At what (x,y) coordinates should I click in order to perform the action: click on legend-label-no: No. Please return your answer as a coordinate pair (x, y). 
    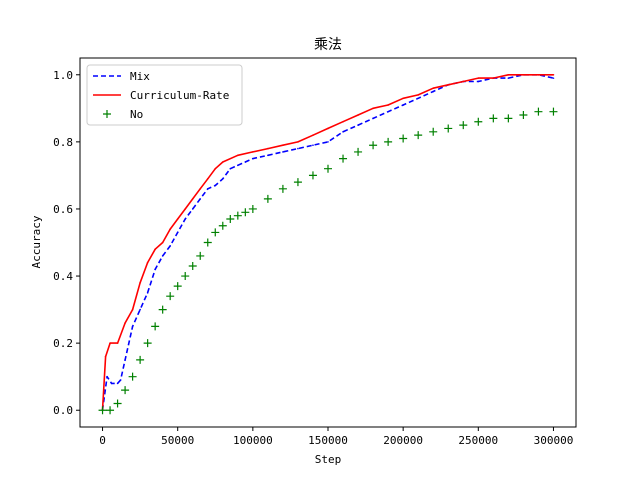
    Looking at the image, I should click on (136, 114).